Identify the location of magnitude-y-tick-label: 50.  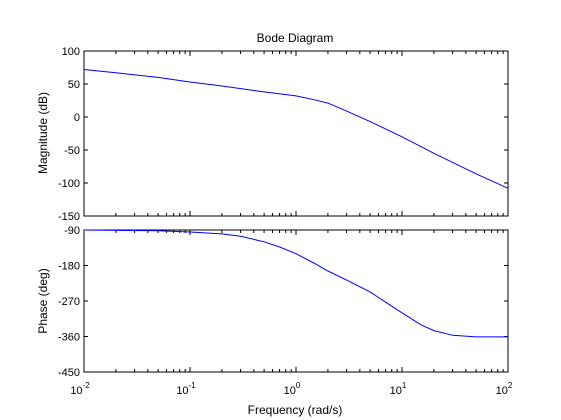
(74, 85).